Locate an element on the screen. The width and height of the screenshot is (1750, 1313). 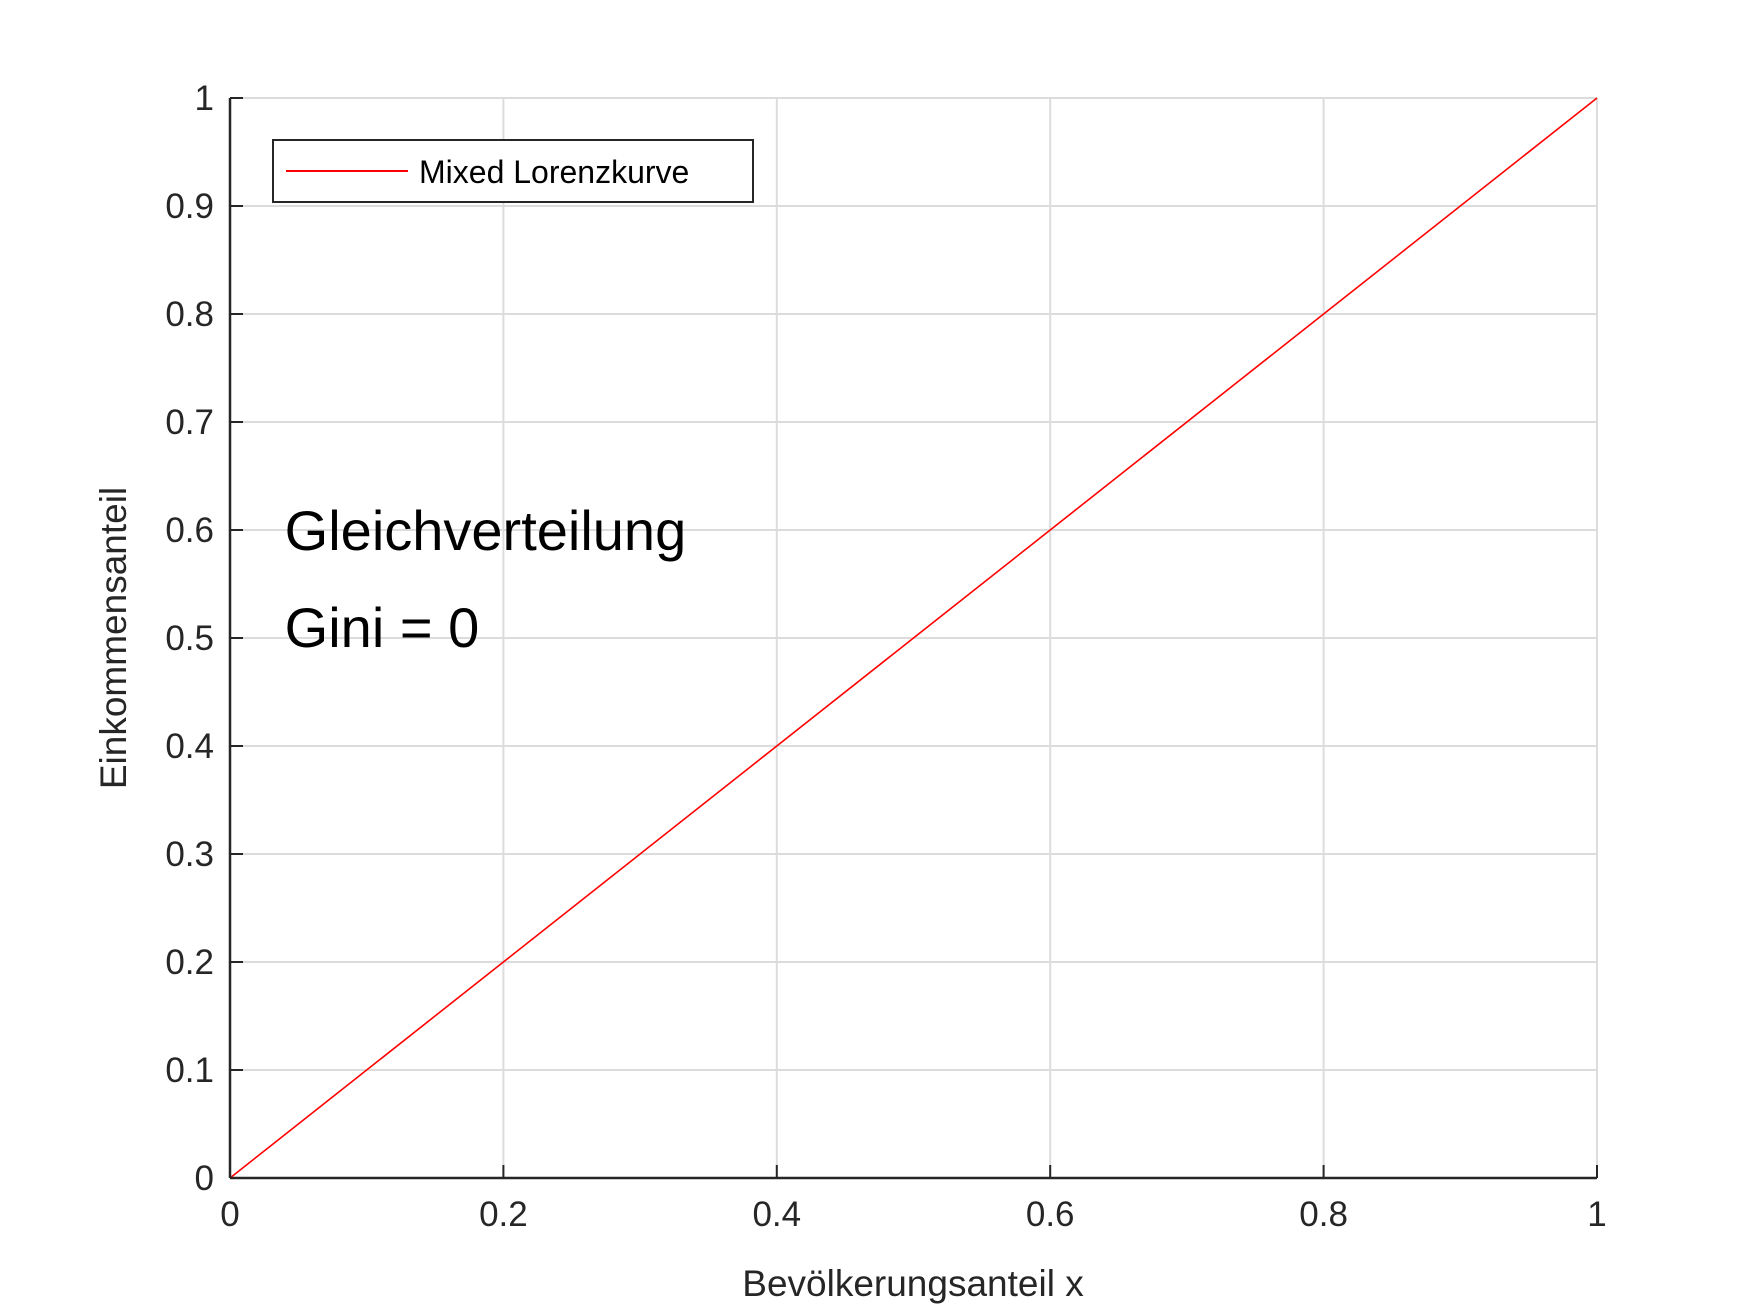
annotation-1: Gini = 0 is located at coordinates (382, 627).